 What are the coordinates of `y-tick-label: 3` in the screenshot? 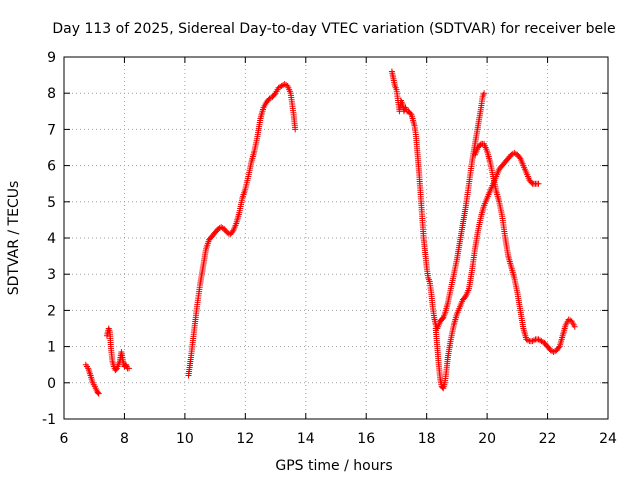 It's located at (51, 275).